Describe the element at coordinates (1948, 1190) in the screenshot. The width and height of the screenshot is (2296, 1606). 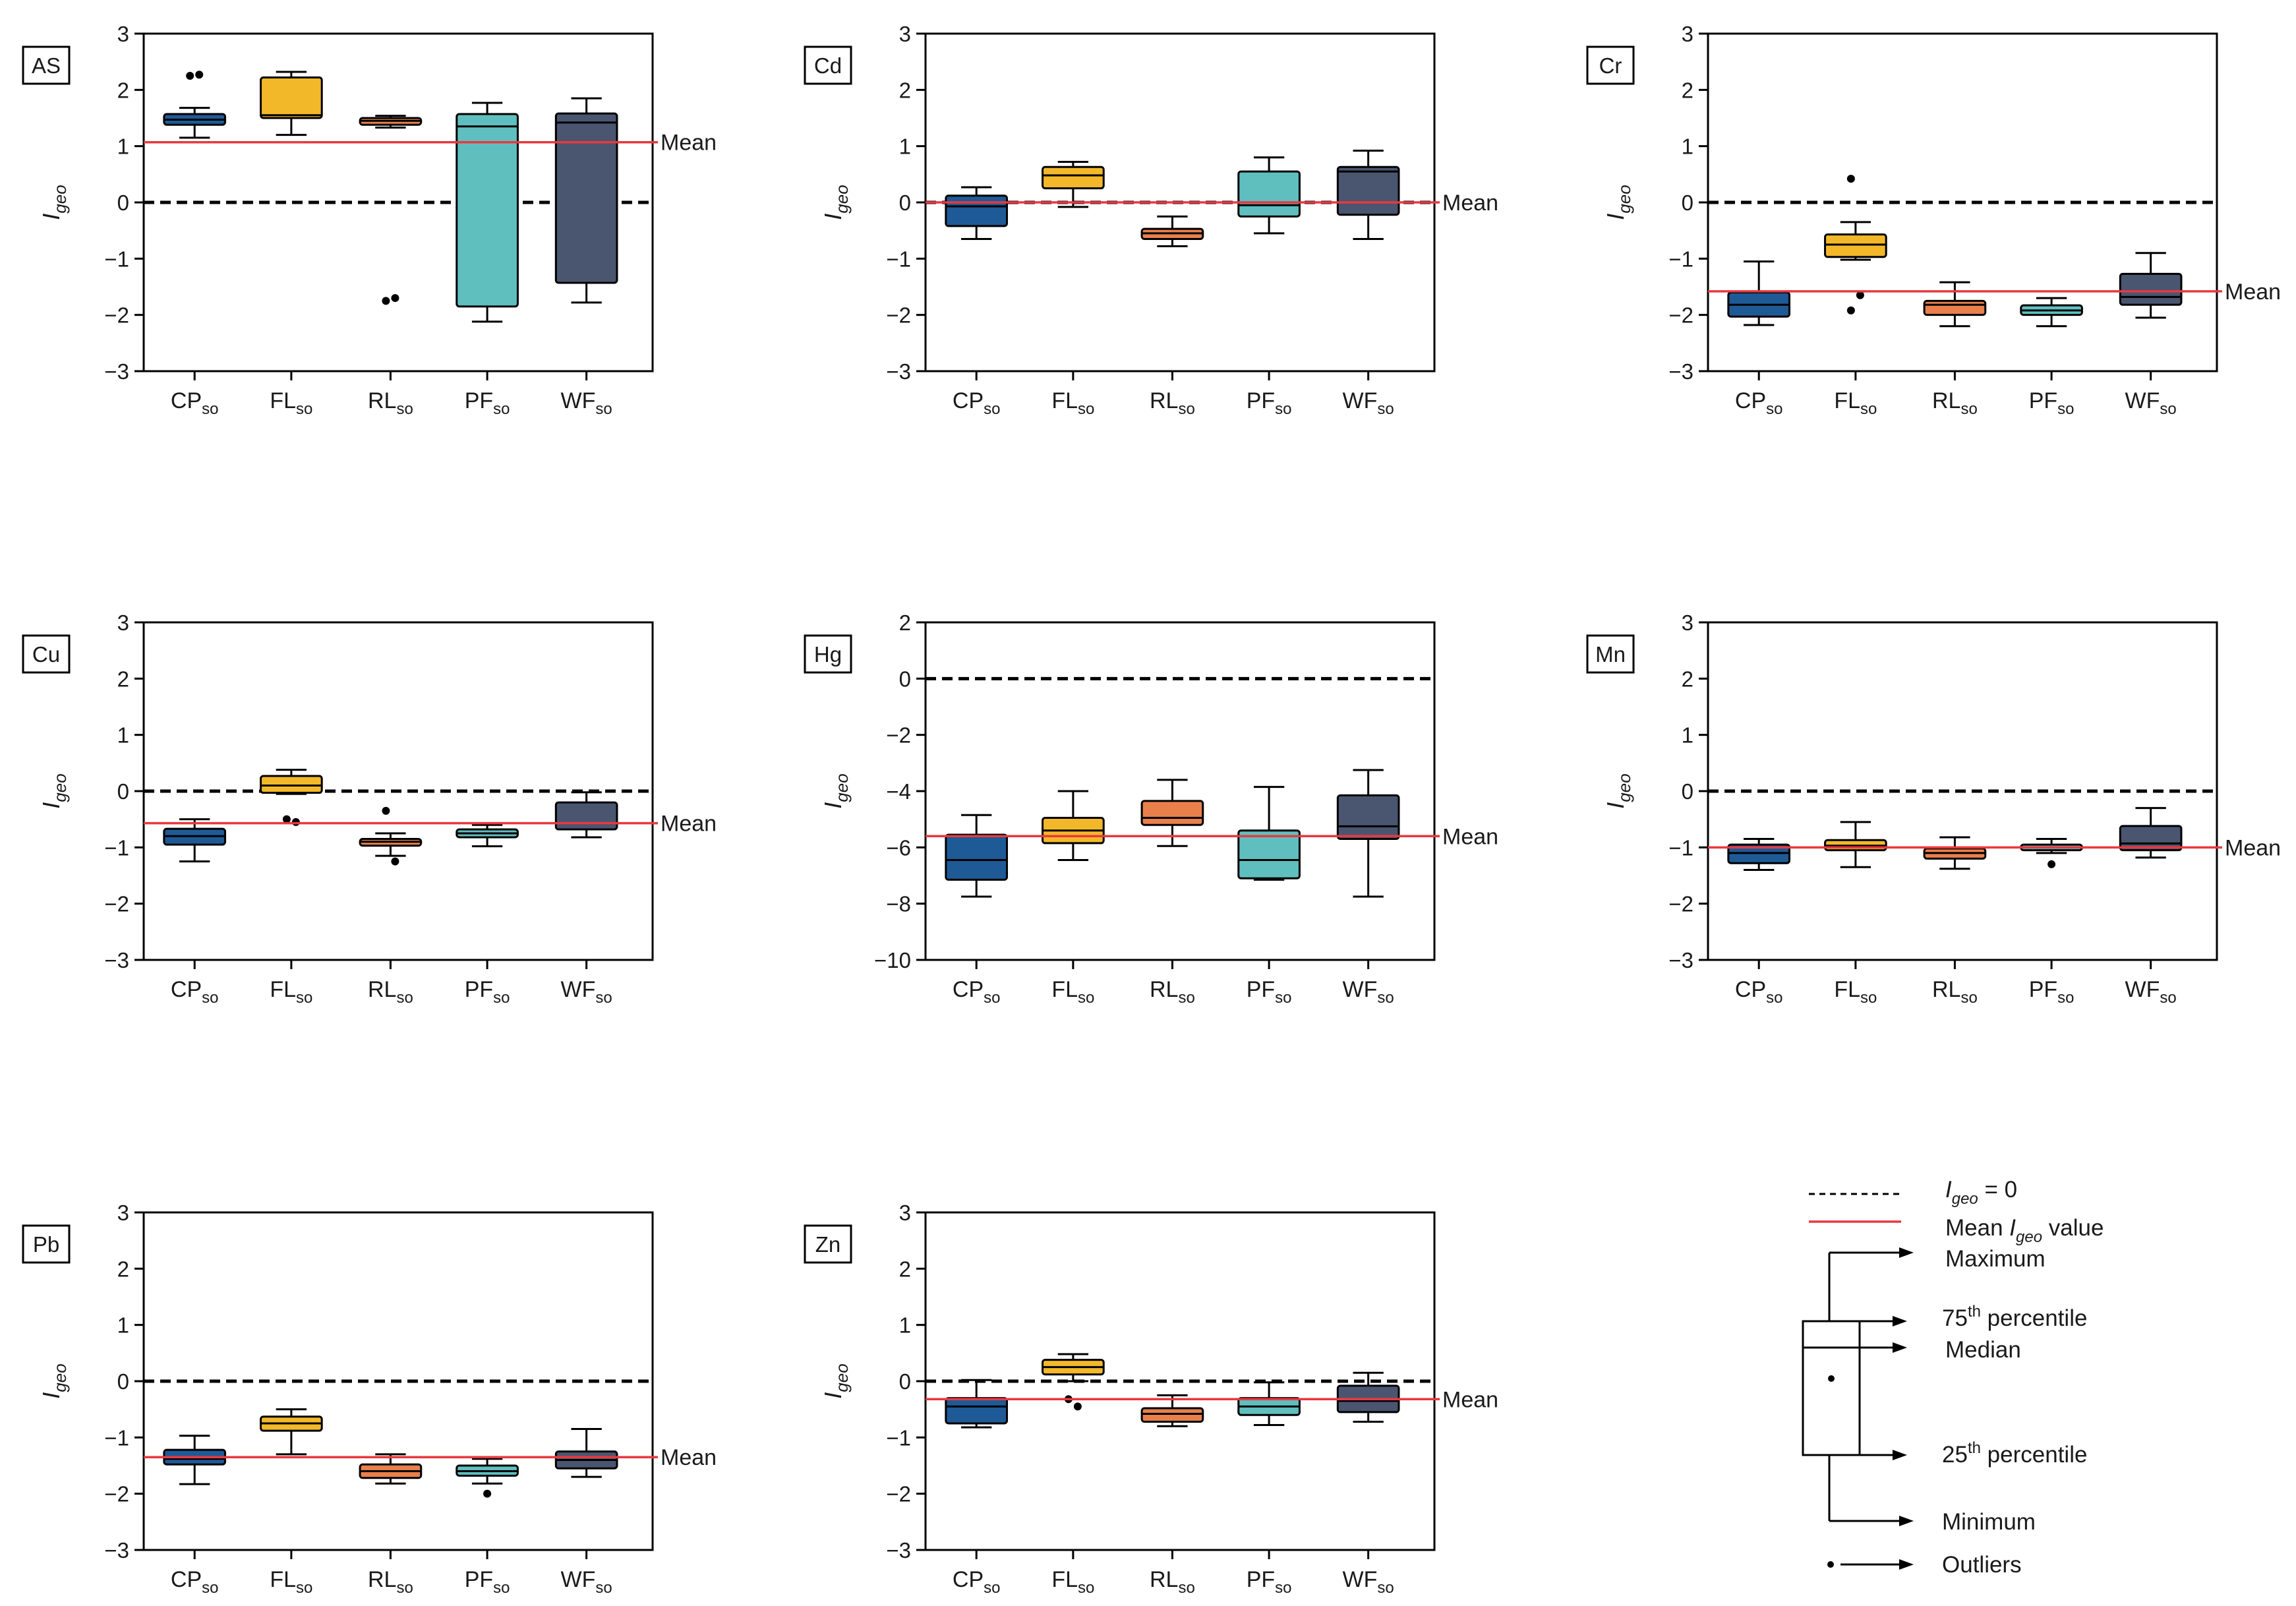
I see `legend-zero-i: I` at that location.